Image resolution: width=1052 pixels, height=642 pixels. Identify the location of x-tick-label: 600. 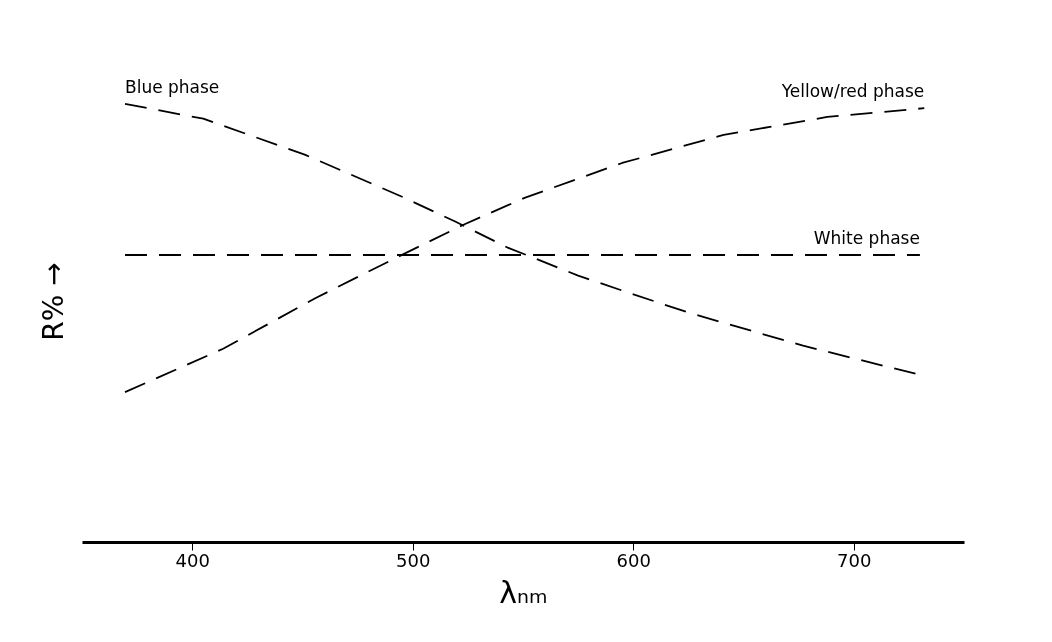
(633, 560).